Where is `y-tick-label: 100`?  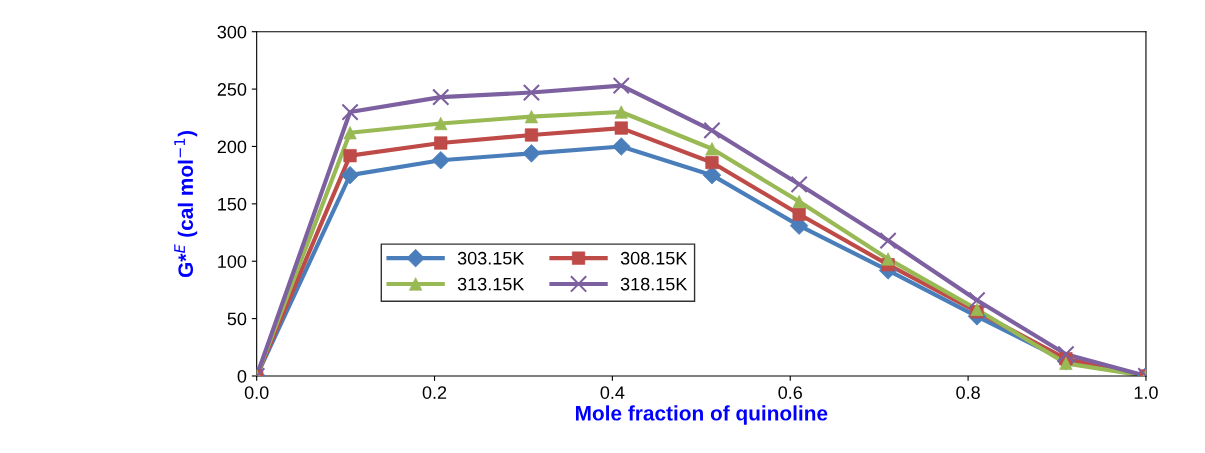
y-tick-label: 100 is located at coordinates (232, 261).